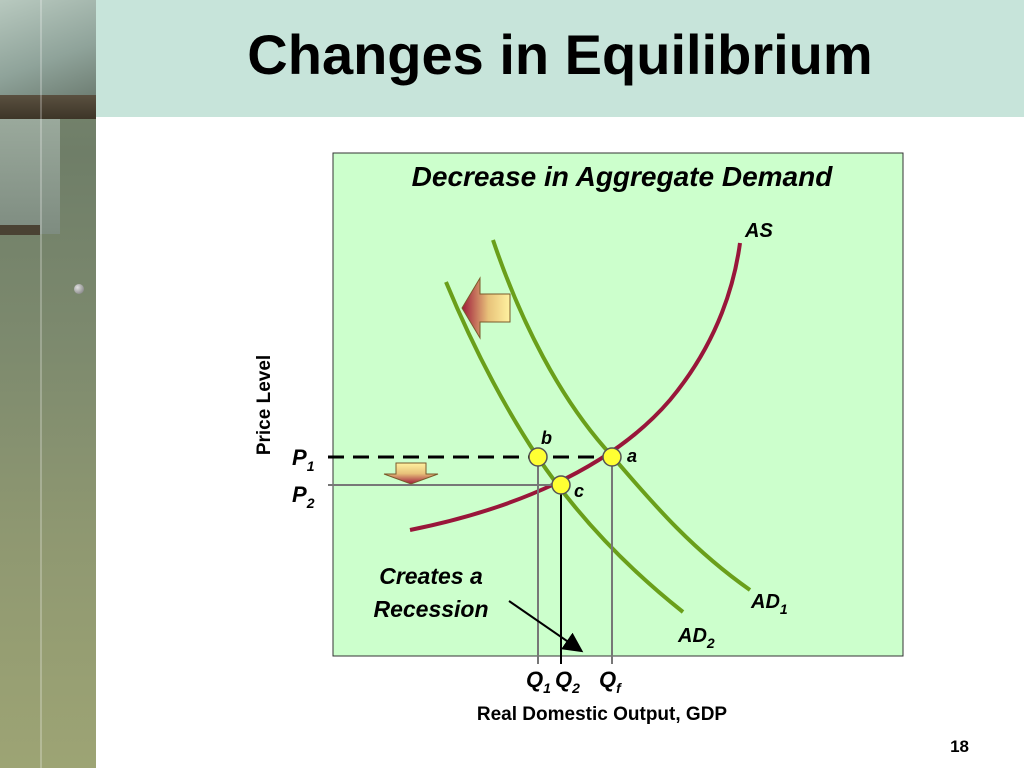 The width and height of the screenshot is (1024, 768). Describe the element at coordinates (560, 54) in the screenshot. I see `slide-title: Changes in Equilibrium` at that location.